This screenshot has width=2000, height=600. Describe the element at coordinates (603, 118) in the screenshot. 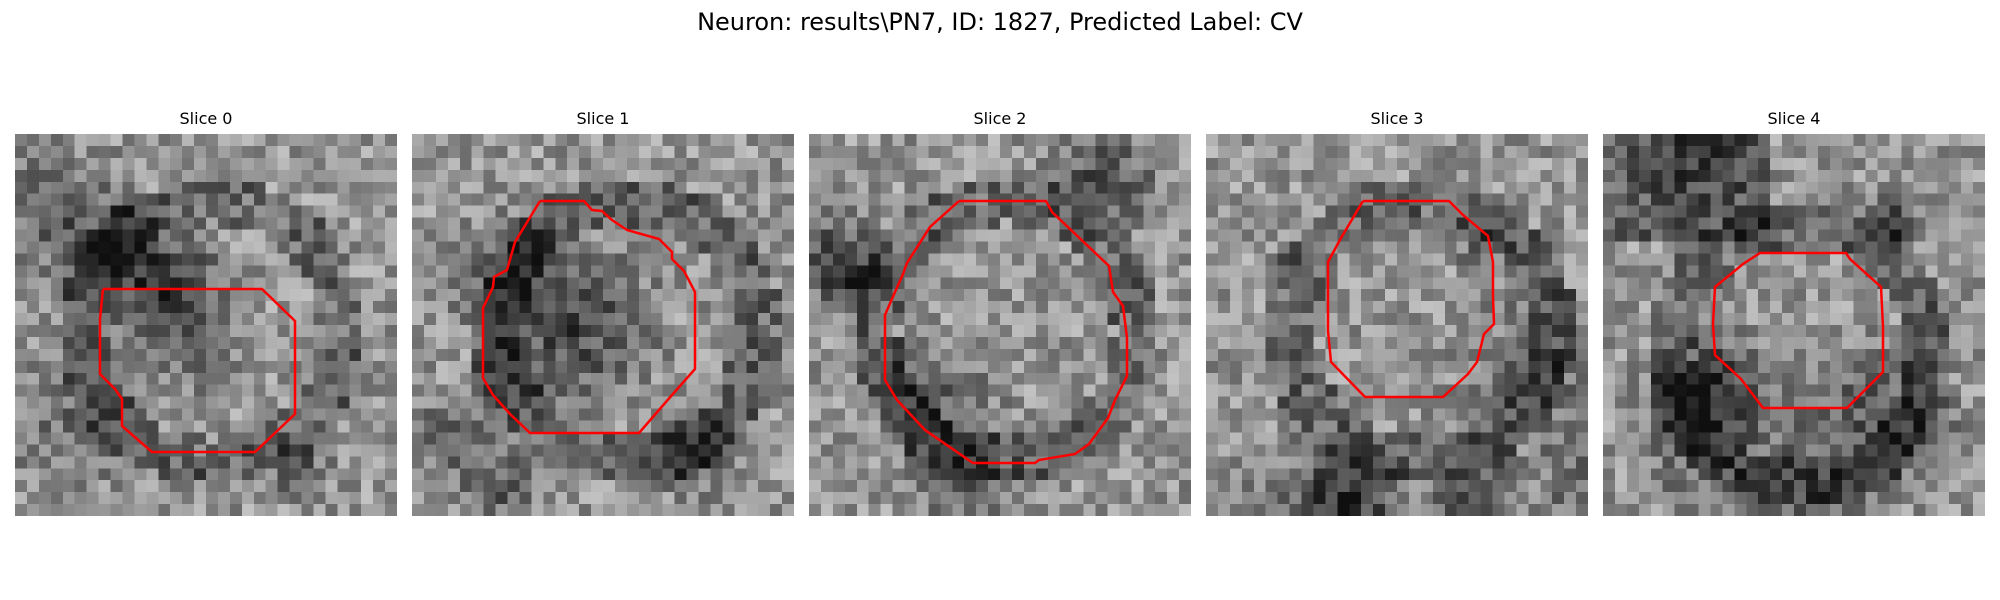

I see `slice-title: Slice 1` at that location.